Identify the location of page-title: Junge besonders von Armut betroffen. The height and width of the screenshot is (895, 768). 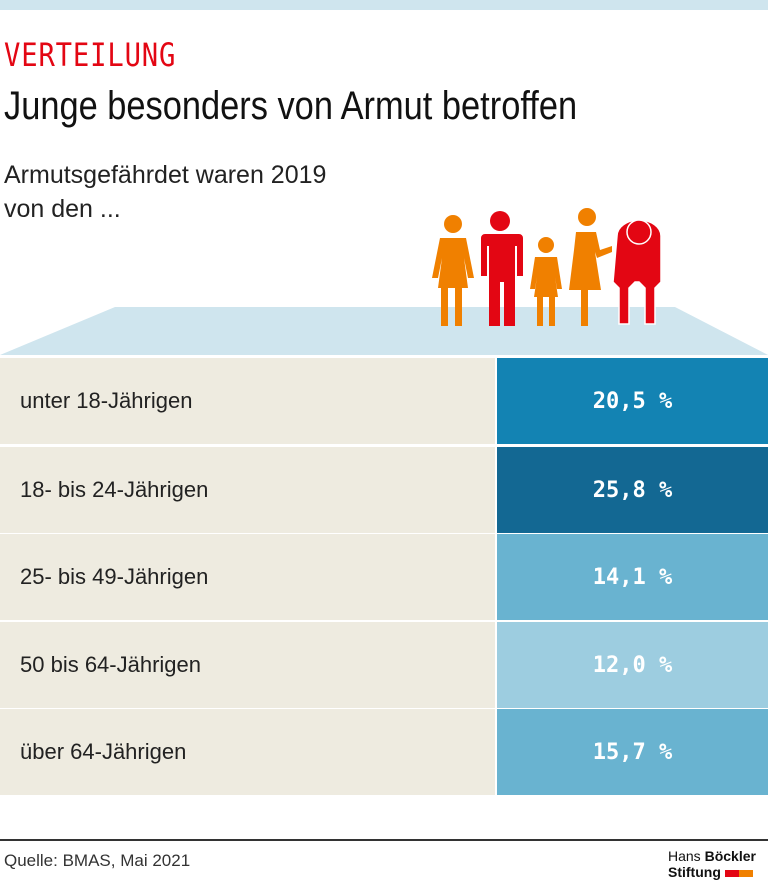
(291, 106).